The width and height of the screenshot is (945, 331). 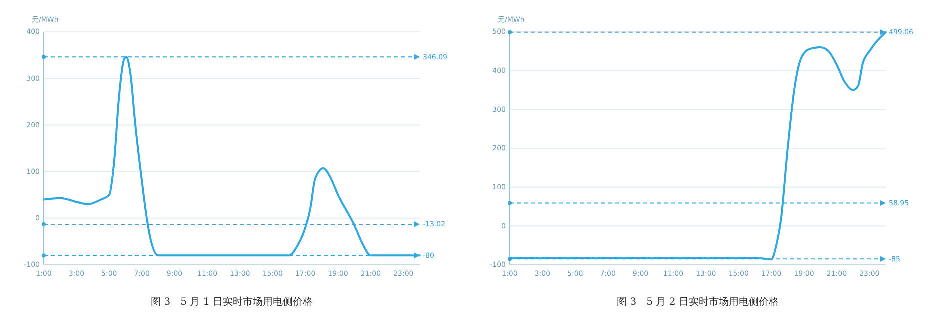 I want to click on text: 图 3 5 月 1 日实时市场用电侧价格, so click(x=232, y=302).